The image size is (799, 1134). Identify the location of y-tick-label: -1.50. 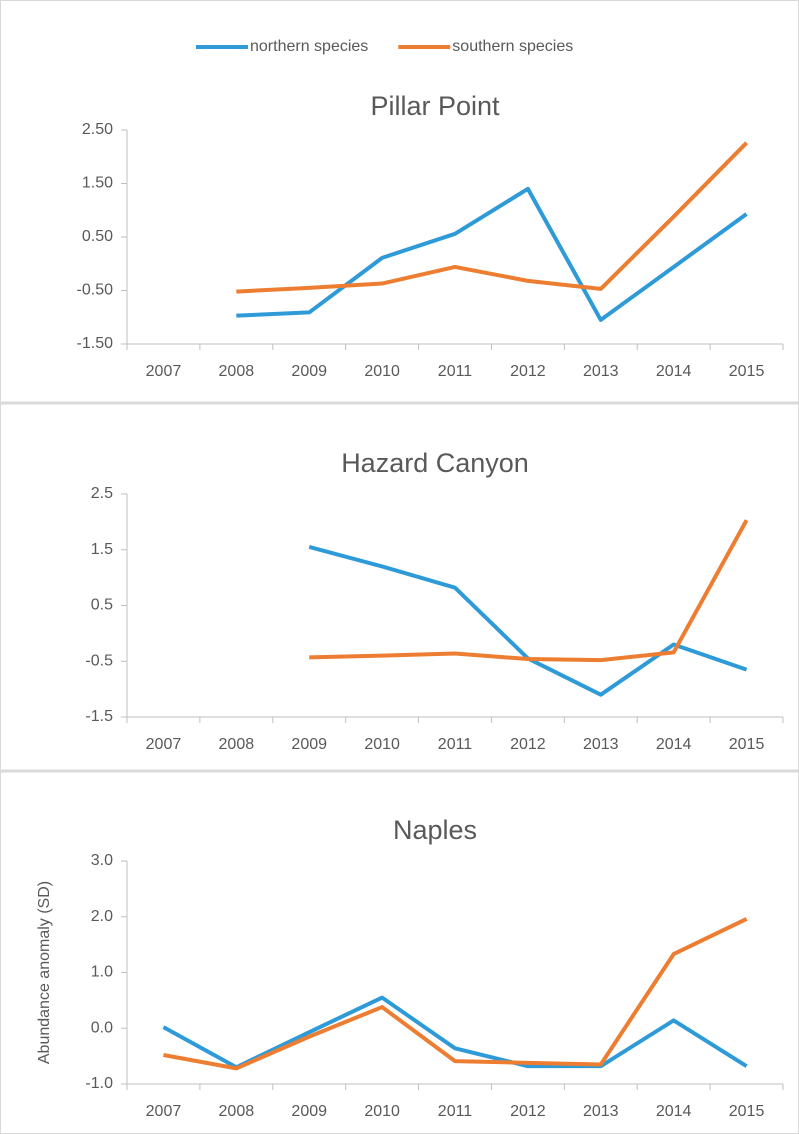
(95, 343).